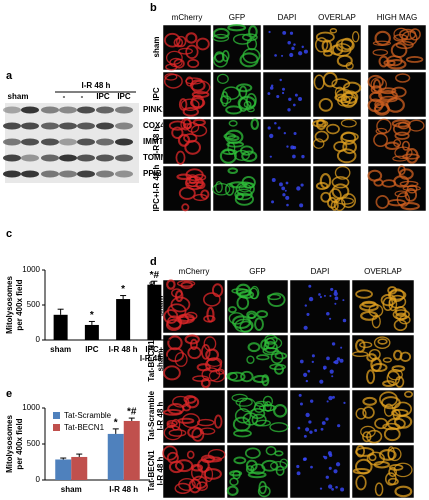  I want to click on lane-label: -, so click(64, 96).